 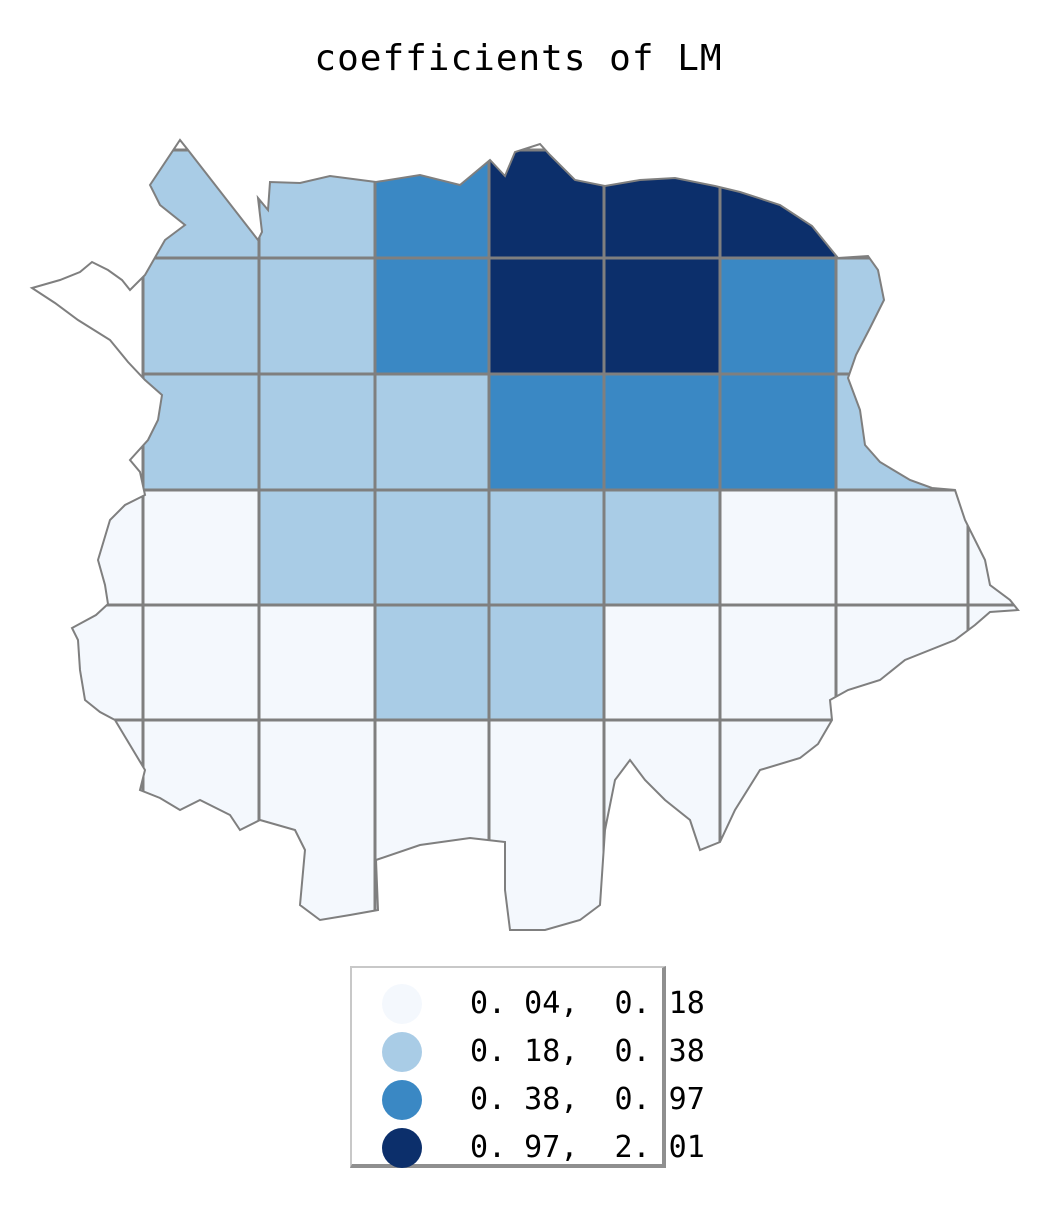 I want to click on grid-cell-r3-c1, so click(x=201, y=547).